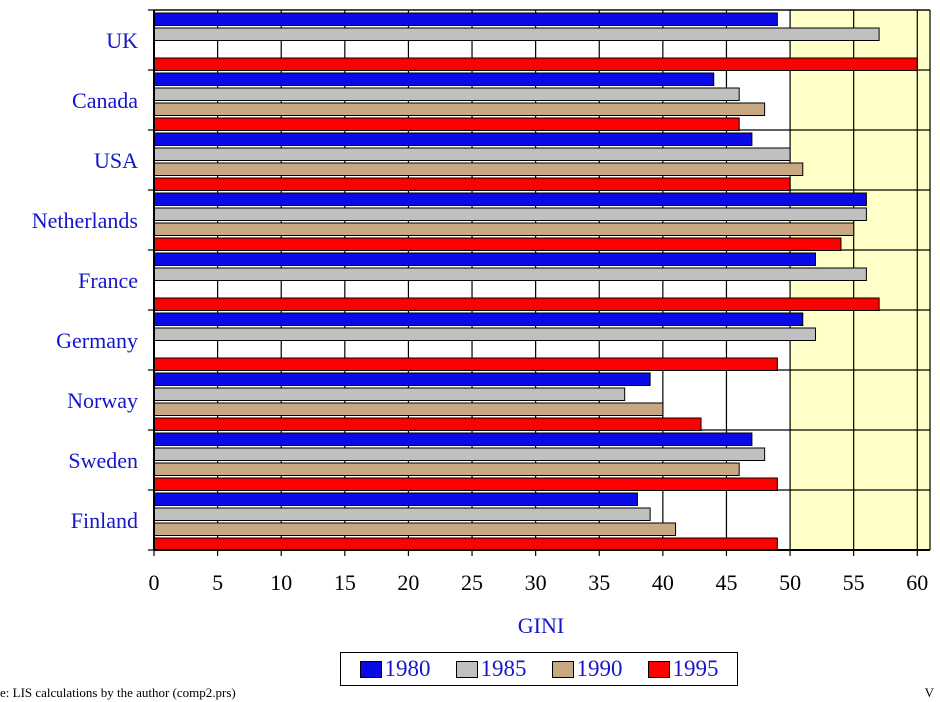 This screenshot has width=940, height=702. Describe the element at coordinates (516, 34) in the screenshot. I see `bar-1985-uk` at that location.